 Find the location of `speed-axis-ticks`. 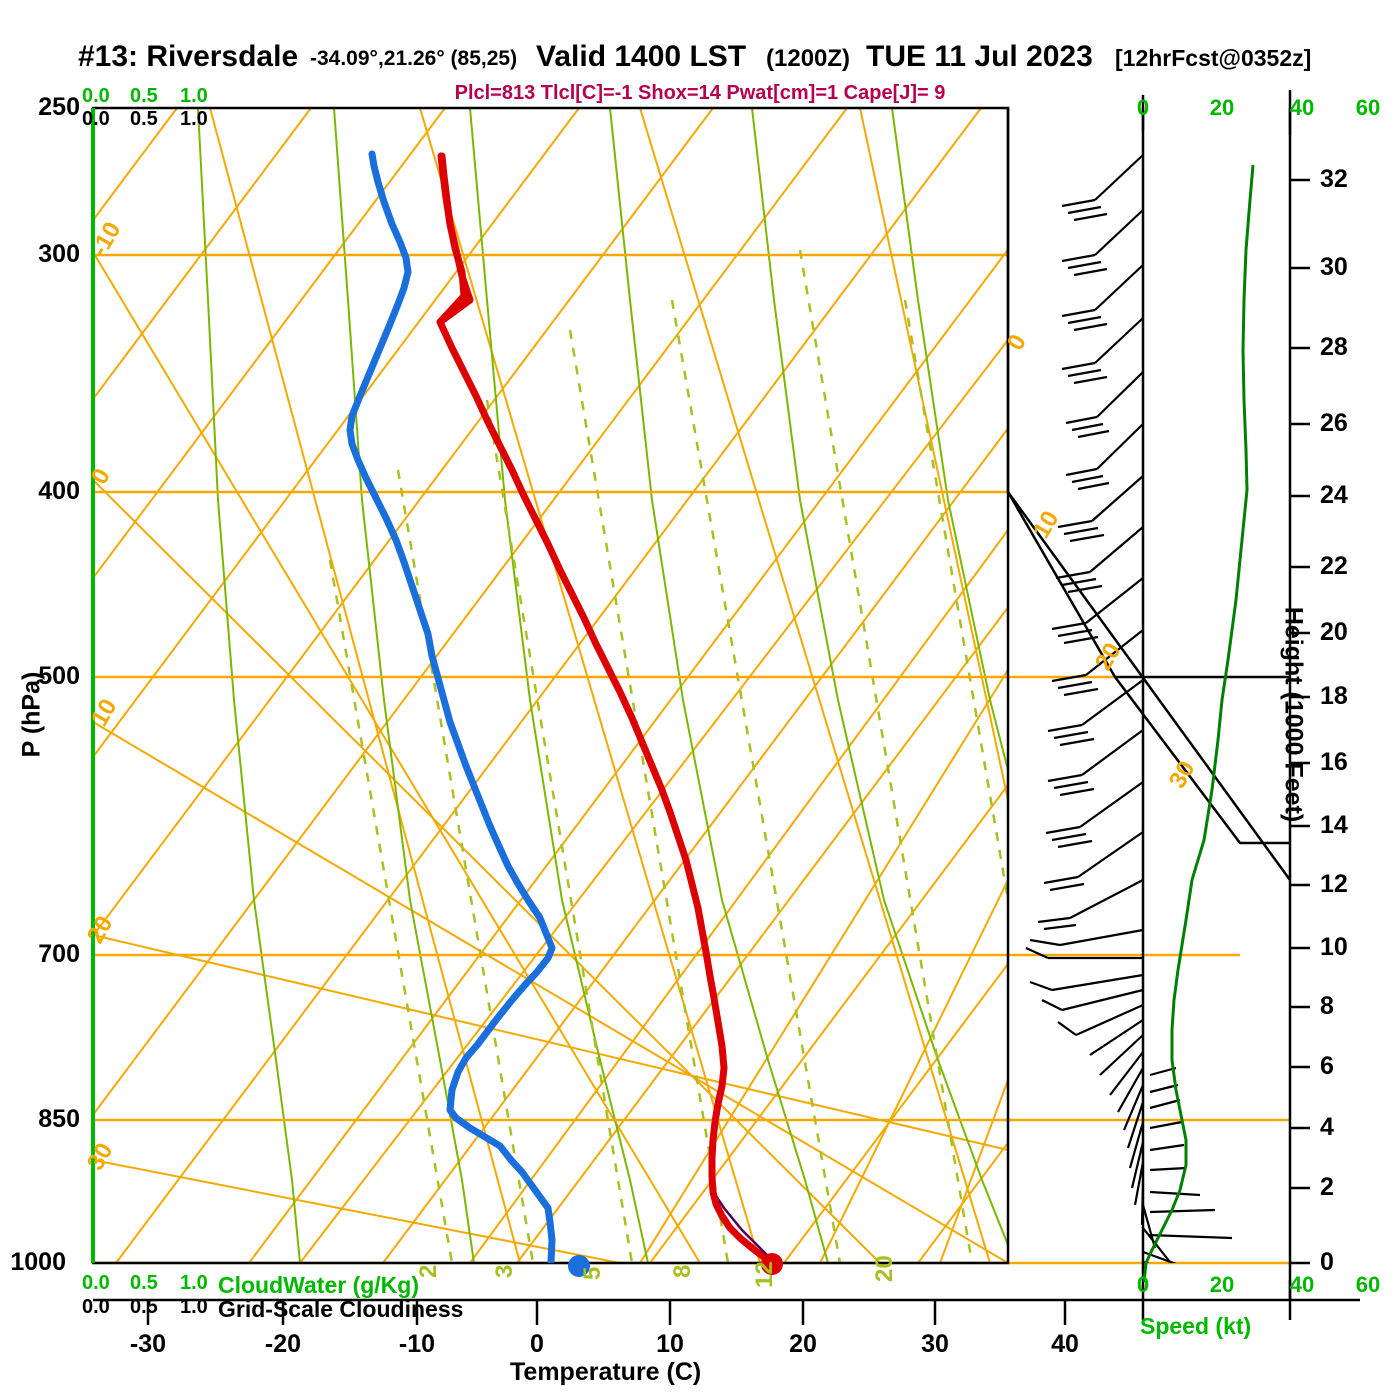

speed-axis-ticks is located at coordinates (1216, 705).